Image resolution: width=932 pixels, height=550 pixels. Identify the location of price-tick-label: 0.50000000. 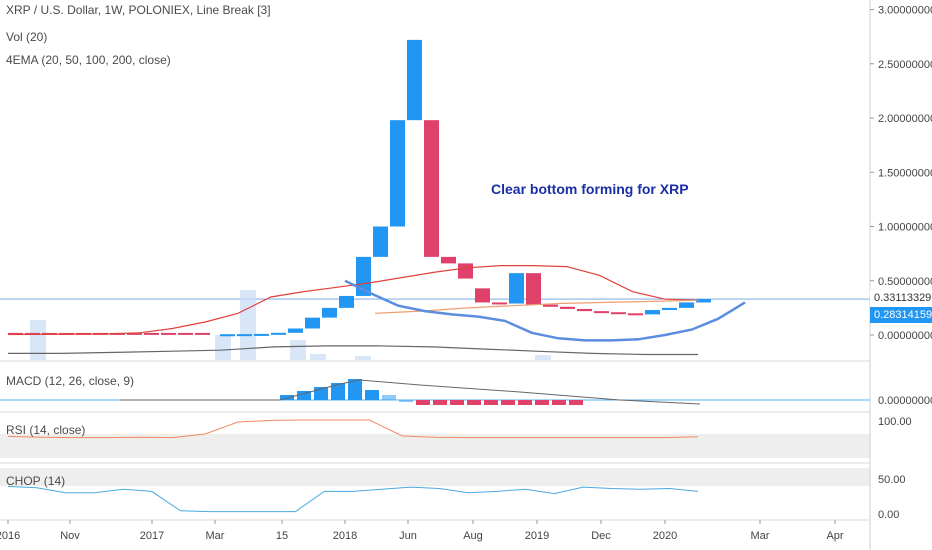
(905, 282).